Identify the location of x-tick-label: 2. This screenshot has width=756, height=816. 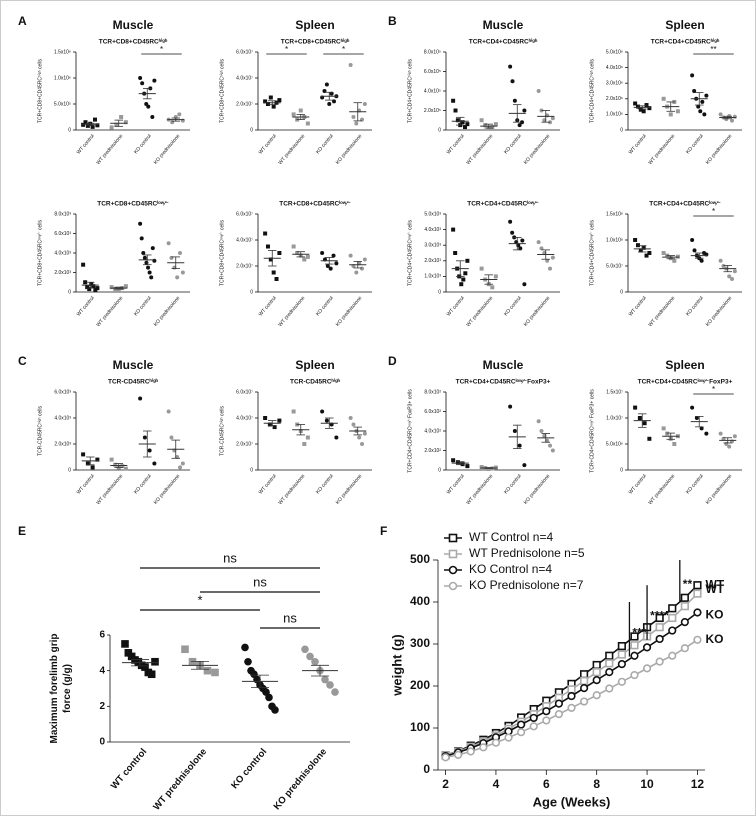
(445, 784).